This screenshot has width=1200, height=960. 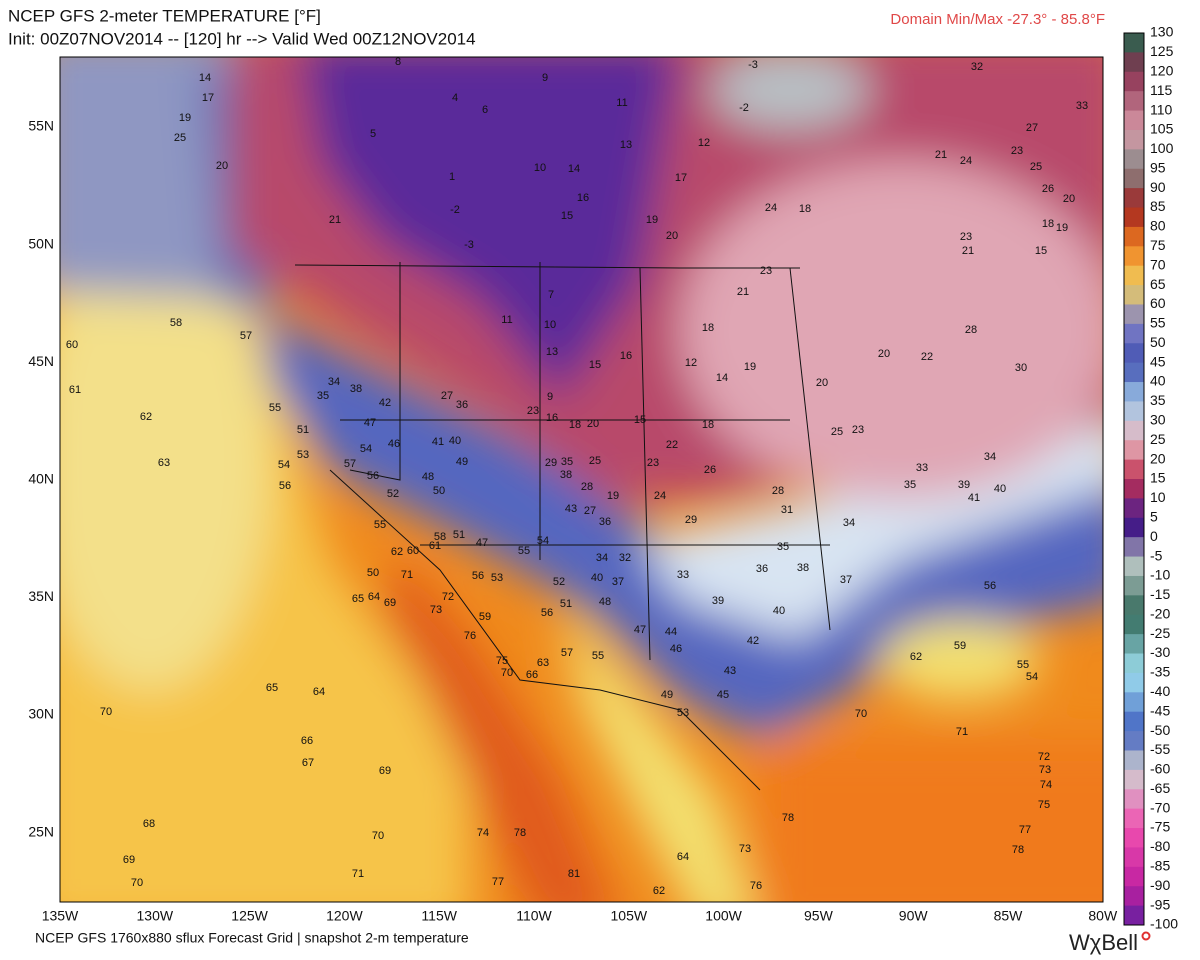 What do you see at coordinates (435, 546) in the screenshot?
I see `station-value: 61` at bounding box center [435, 546].